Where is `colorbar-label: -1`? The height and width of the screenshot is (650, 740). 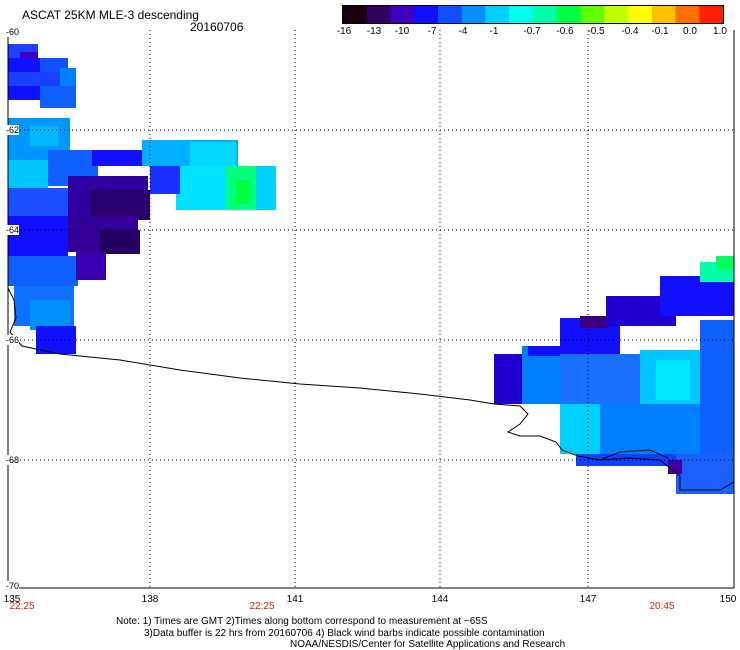 colorbar-label: -1 is located at coordinates (494, 31).